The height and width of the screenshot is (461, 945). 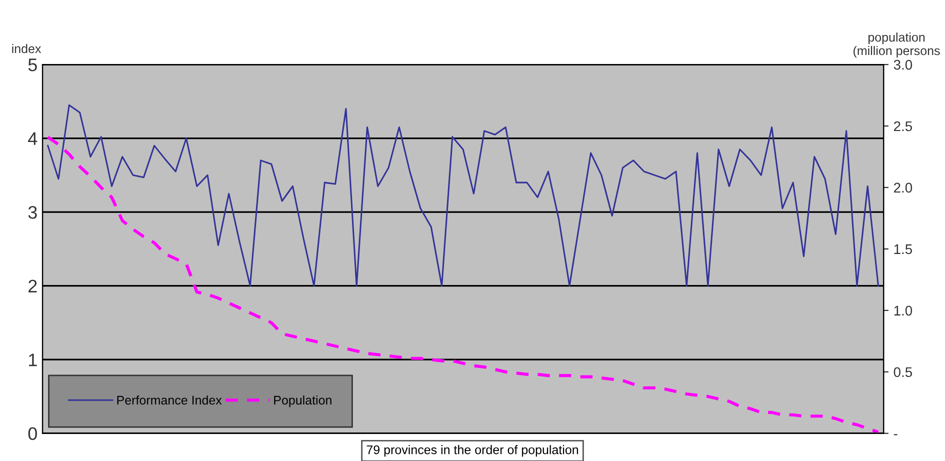 What do you see at coordinates (32, 65) in the screenshot?
I see `y-tick-label: 5` at bounding box center [32, 65].